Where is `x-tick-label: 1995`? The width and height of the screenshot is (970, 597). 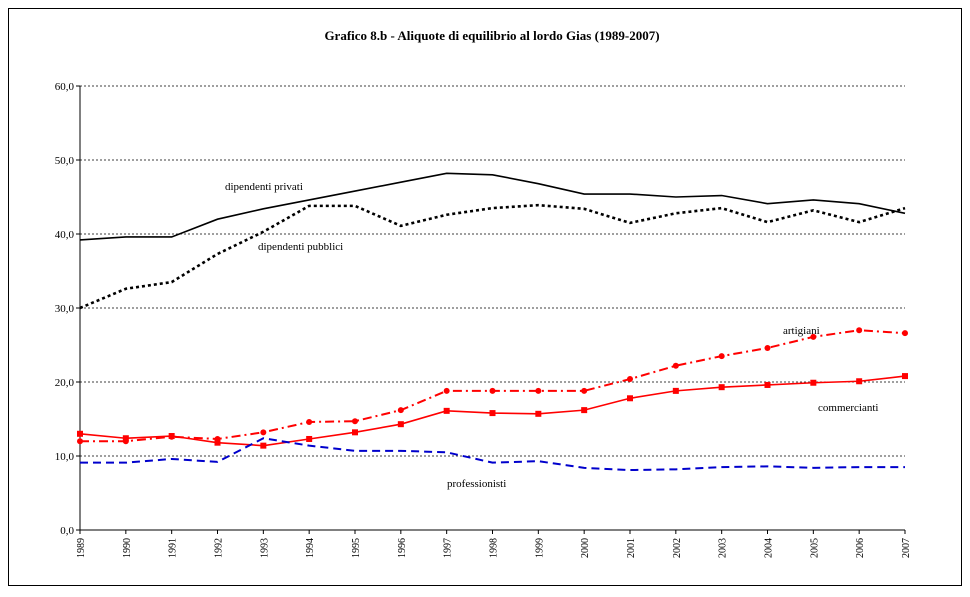 x-tick-label: 1995 is located at coordinates (356, 548).